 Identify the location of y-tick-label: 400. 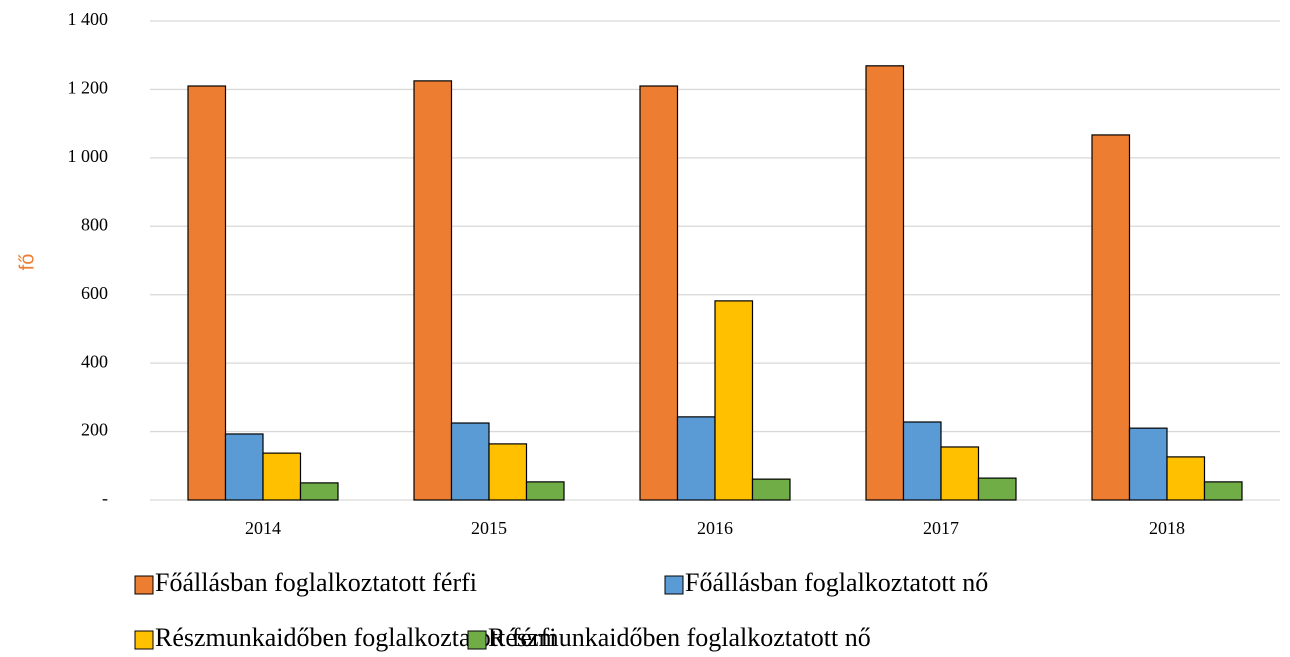
(94, 361).